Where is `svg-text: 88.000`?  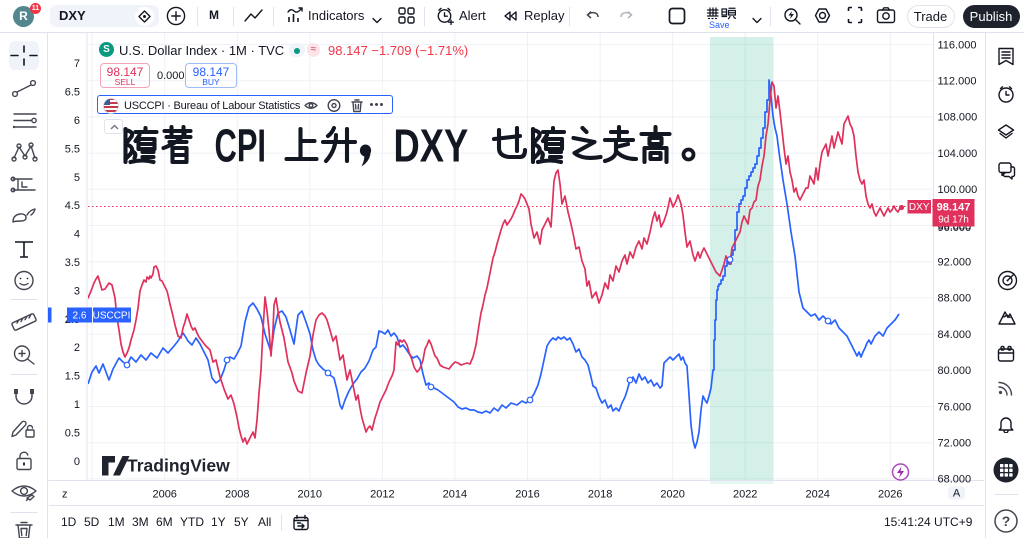
svg-text: 88.000 is located at coordinates (955, 299).